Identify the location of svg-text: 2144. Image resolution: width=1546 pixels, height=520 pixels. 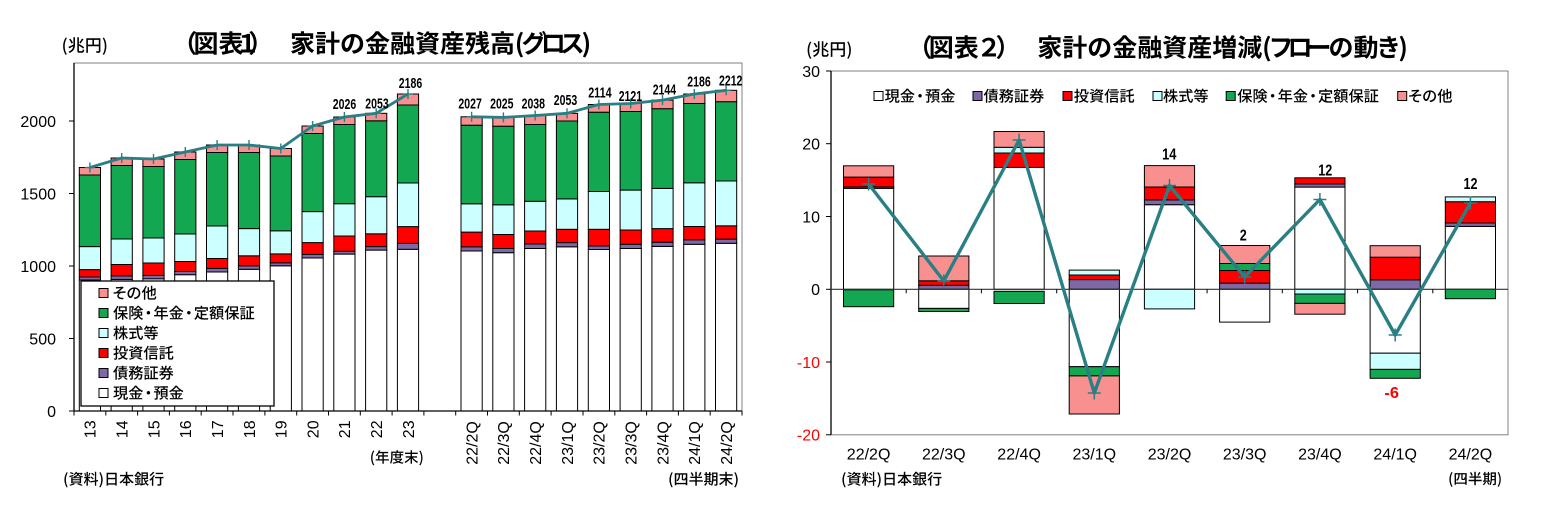
(664, 91).